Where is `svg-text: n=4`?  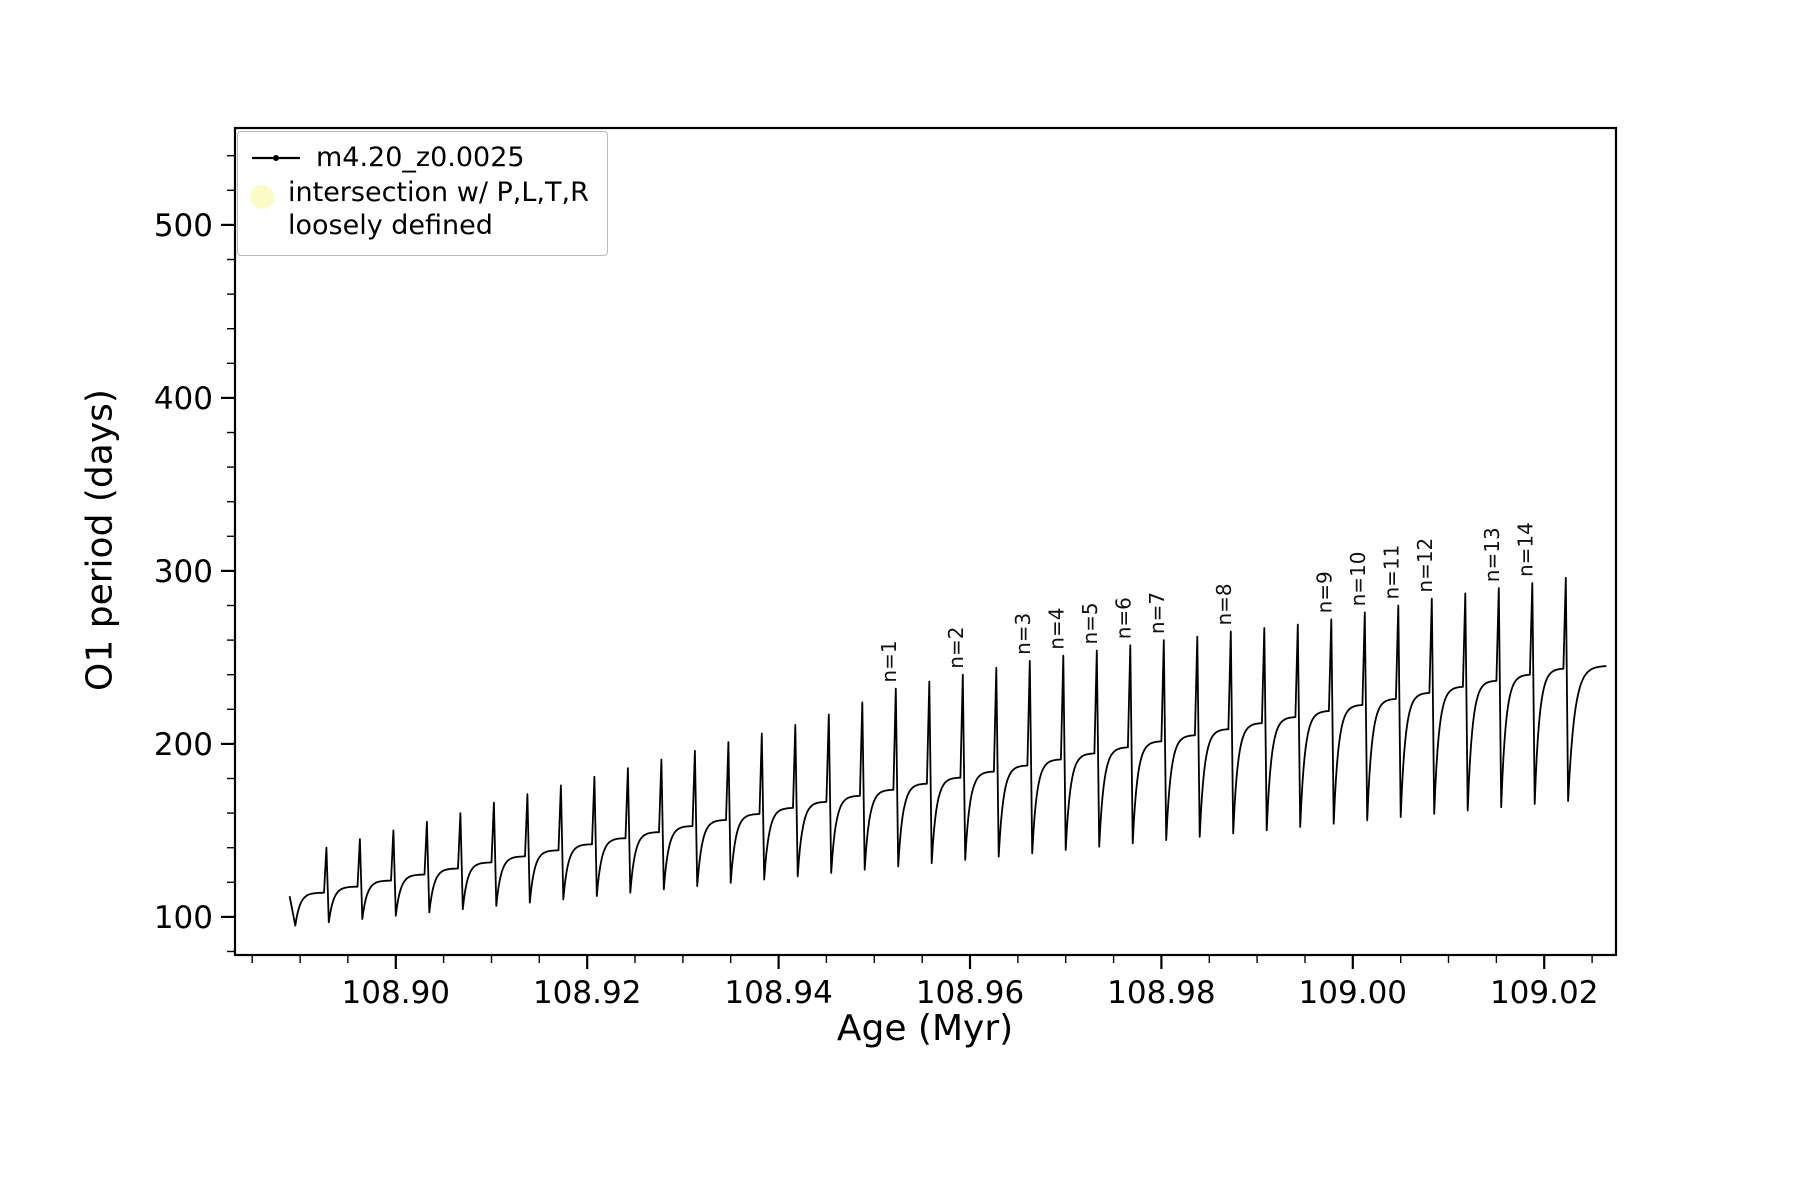
svg-text: n=4 is located at coordinates (1056, 629).